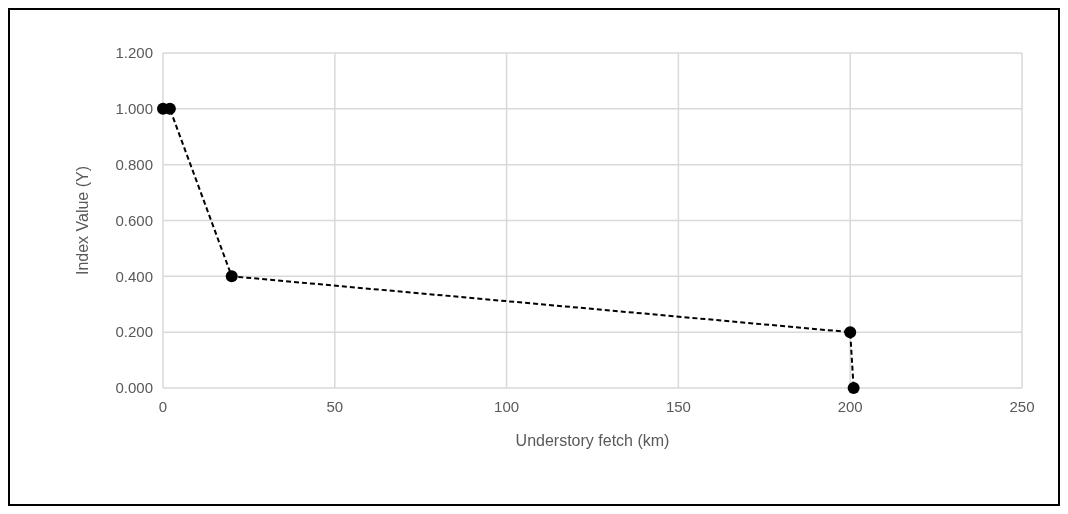 Image resolution: width=1068 pixels, height=514 pixels. What do you see at coordinates (678, 406) in the screenshot?
I see `x-tick-label: 150` at bounding box center [678, 406].